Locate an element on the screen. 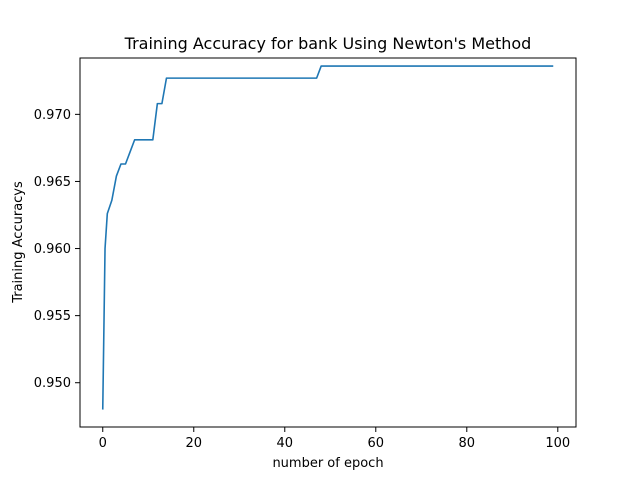 The width and height of the screenshot is (640, 480). x-tick-label: 100 is located at coordinates (557, 443).